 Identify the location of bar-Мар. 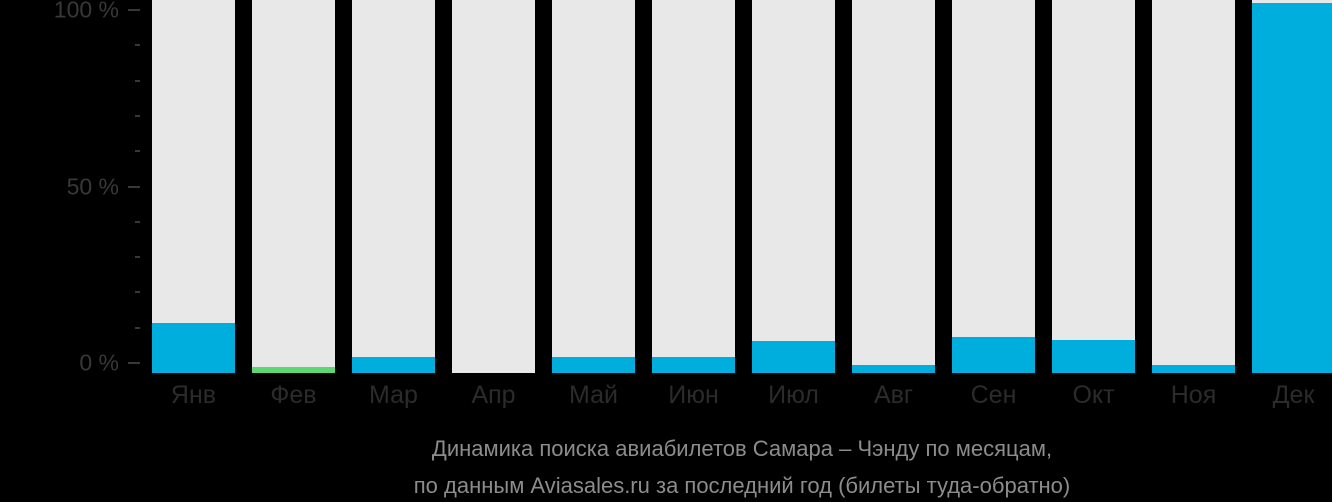
(393, 186).